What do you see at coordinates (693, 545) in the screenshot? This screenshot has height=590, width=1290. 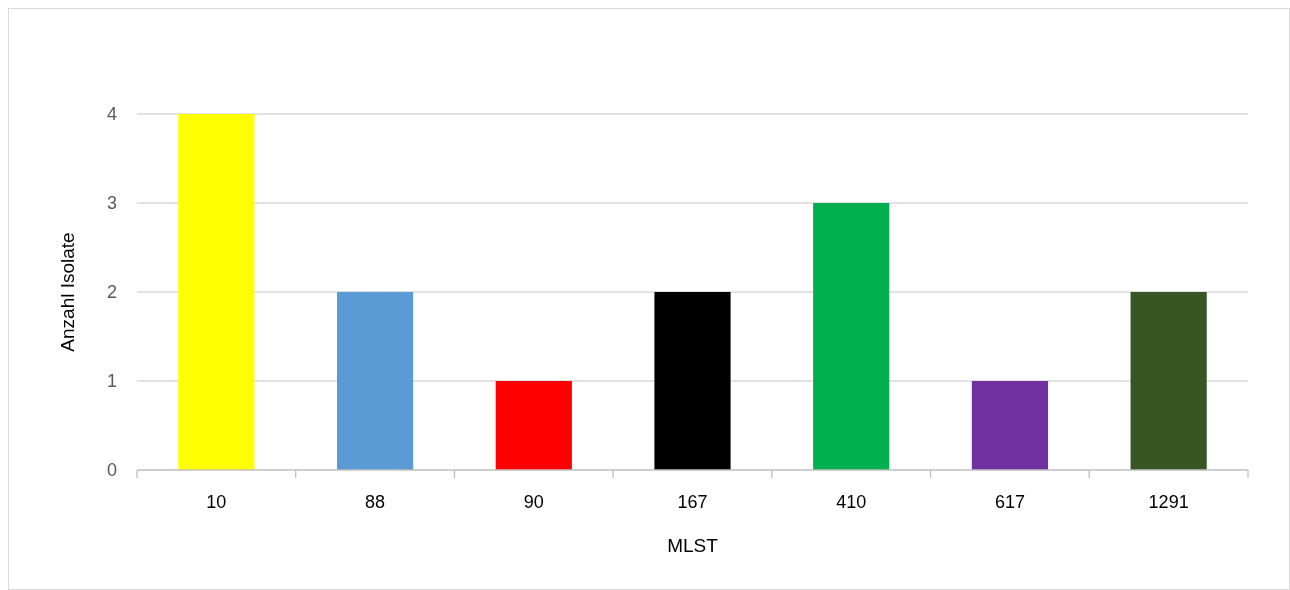 I see `x-axis-title: MLST` at bounding box center [693, 545].